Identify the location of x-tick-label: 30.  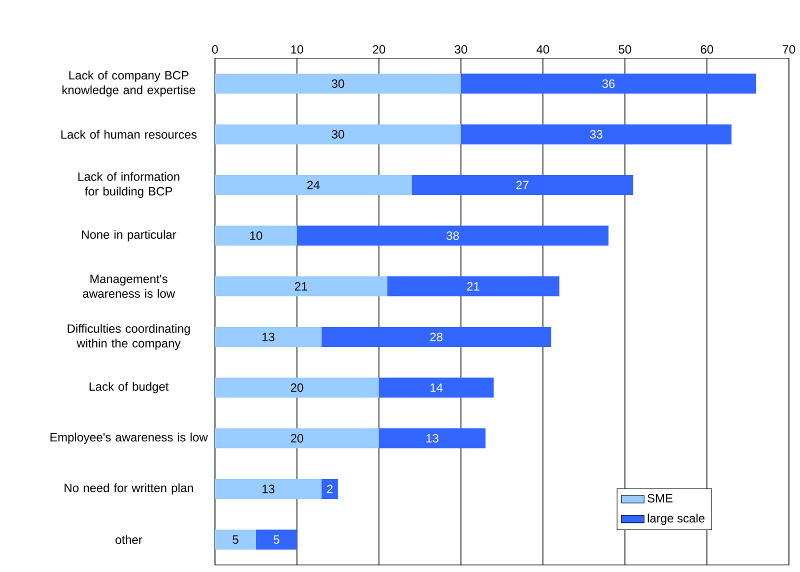
(461, 49).